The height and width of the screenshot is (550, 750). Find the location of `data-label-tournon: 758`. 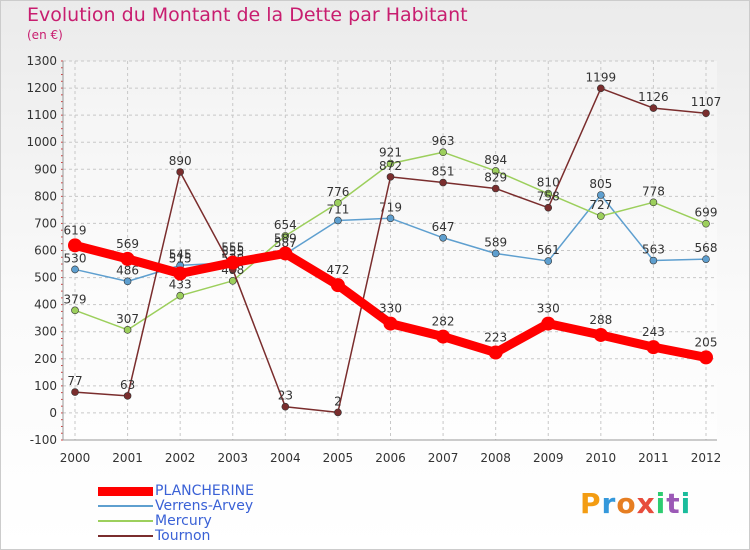

data-label-tournon: 758 is located at coordinates (548, 197).